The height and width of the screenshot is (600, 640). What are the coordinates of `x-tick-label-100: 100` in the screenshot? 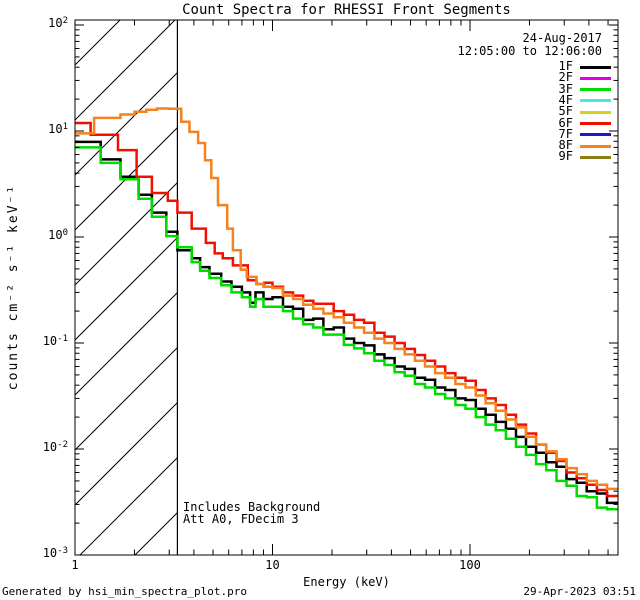 It's located at (470, 565).